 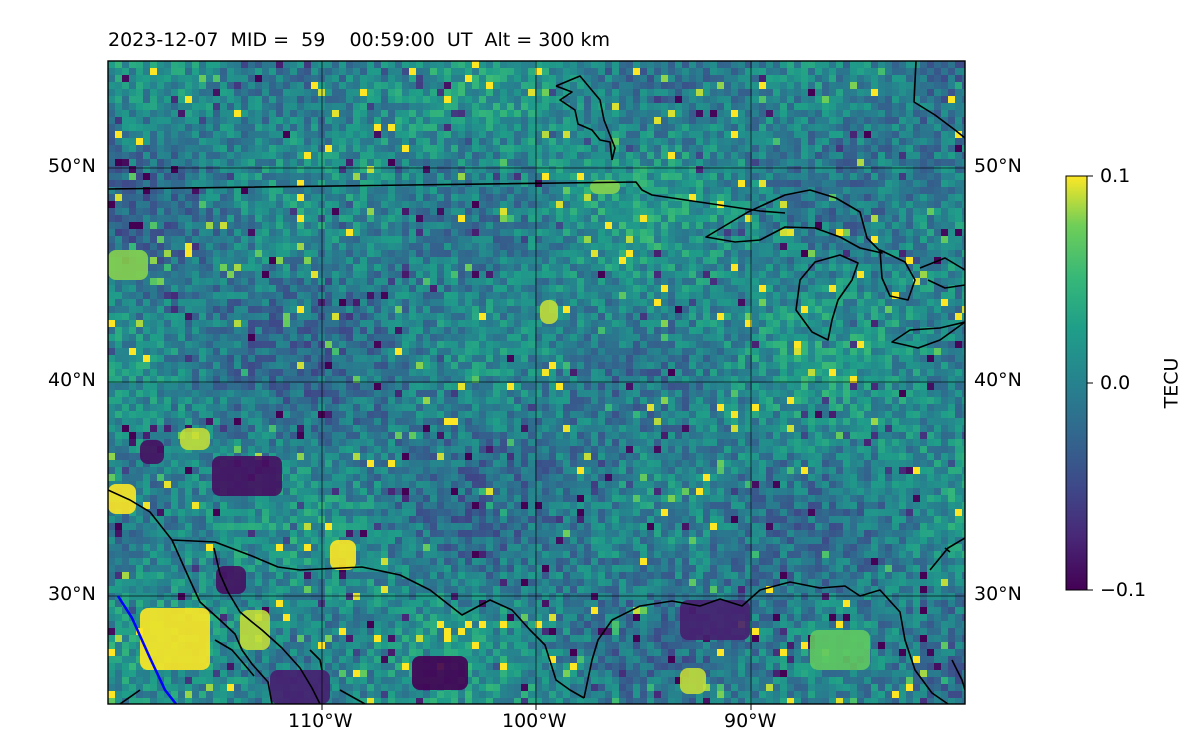 I want to click on lat-tick-label-left: 40°N, so click(x=72, y=380).